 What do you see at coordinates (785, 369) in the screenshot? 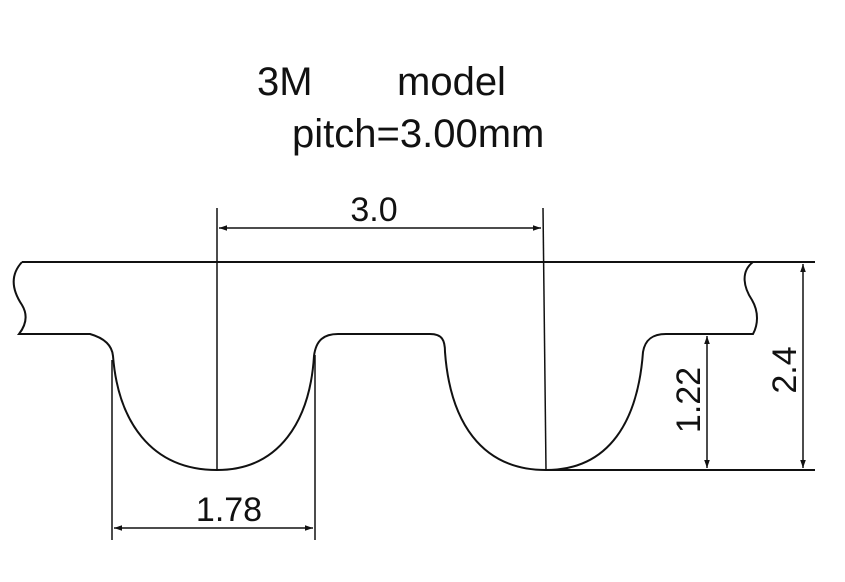
I see `total-height-label: 2.4` at bounding box center [785, 369].